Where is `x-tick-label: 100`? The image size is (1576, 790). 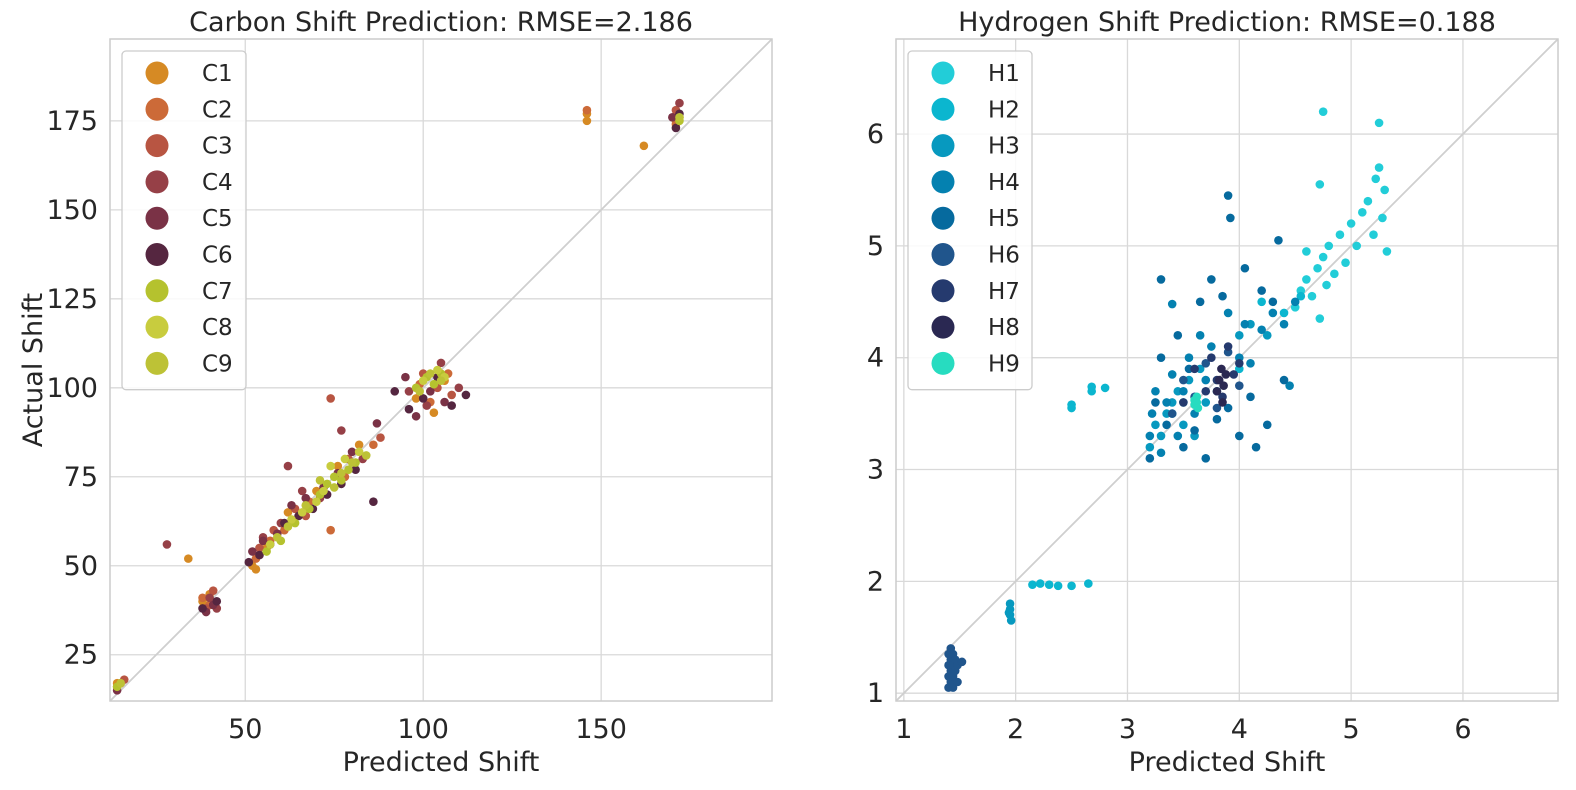
x-tick-label: 100 is located at coordinates (423, 729).